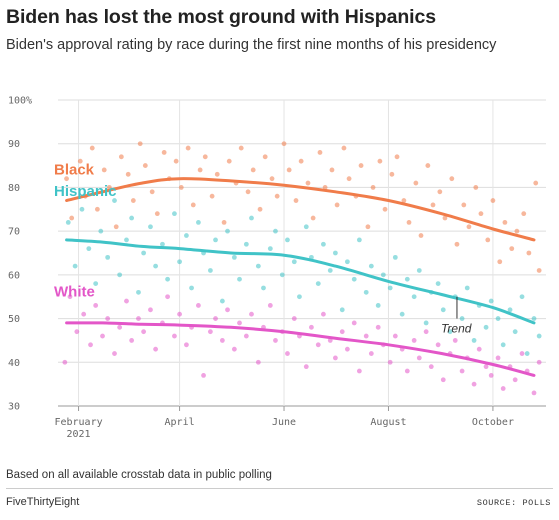  What do you see at coordinates (493, 422) in the screenshot?
I see `x-tick-label: October` at bounding box center [493, 422].